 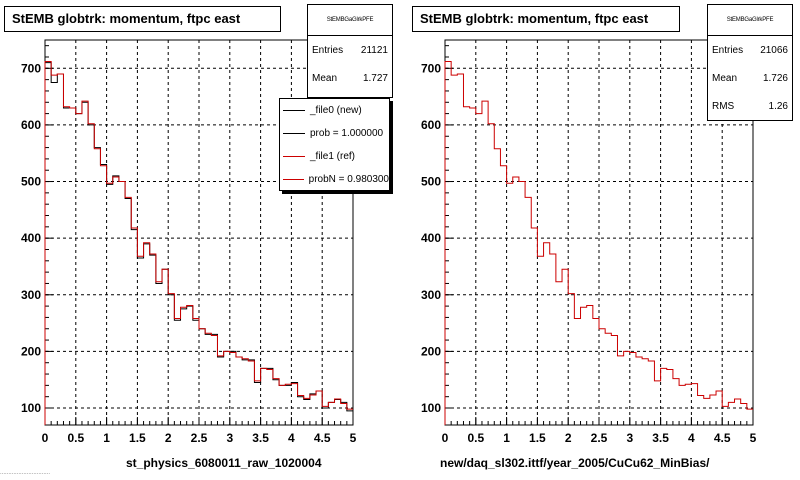 I want to click on legend-entry-prob: prob = 1.000000, so click(x=334, y=133).